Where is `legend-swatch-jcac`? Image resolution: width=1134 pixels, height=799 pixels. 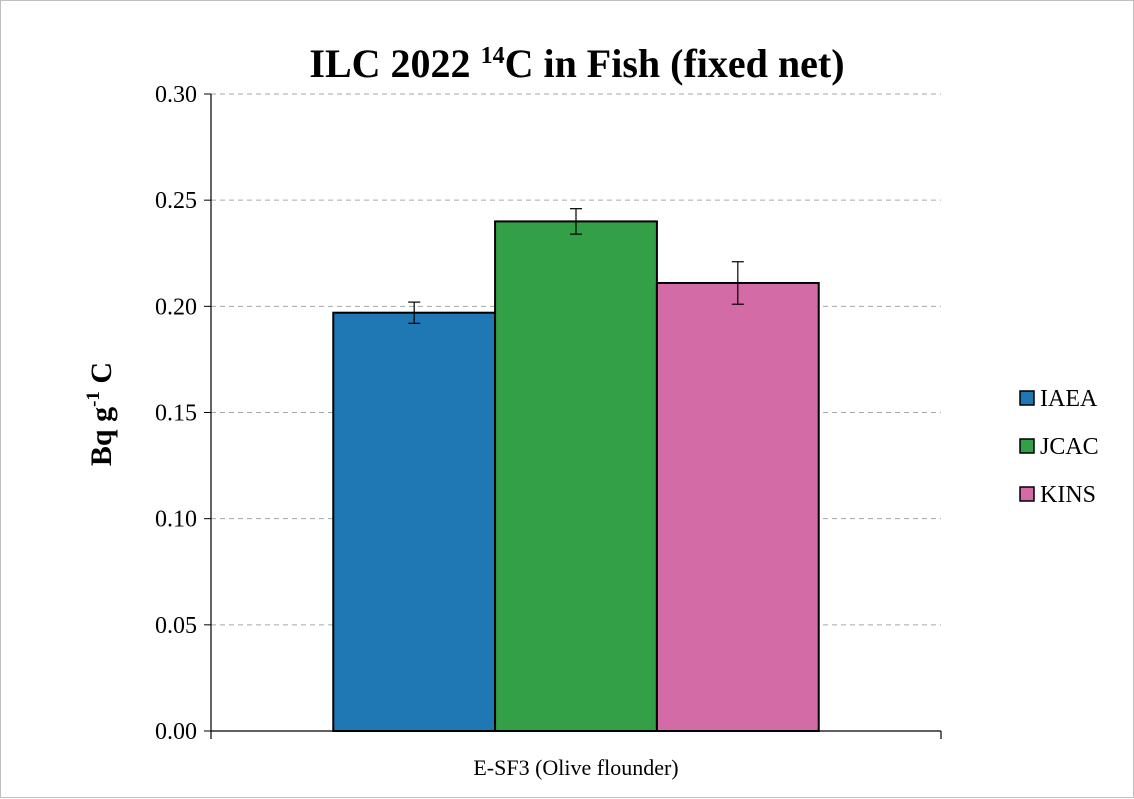 legend-swatch-jcac is located at coordinates (1027, 446).